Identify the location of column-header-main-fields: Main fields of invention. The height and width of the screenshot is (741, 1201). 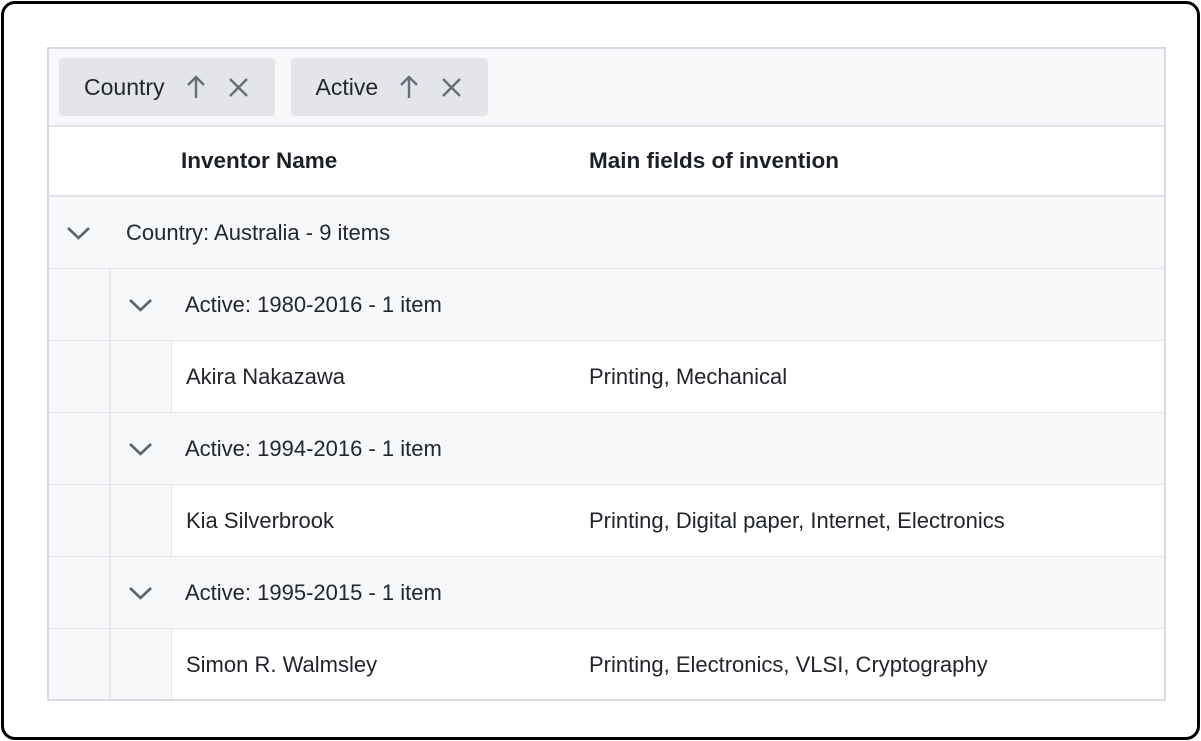
(714, 160).